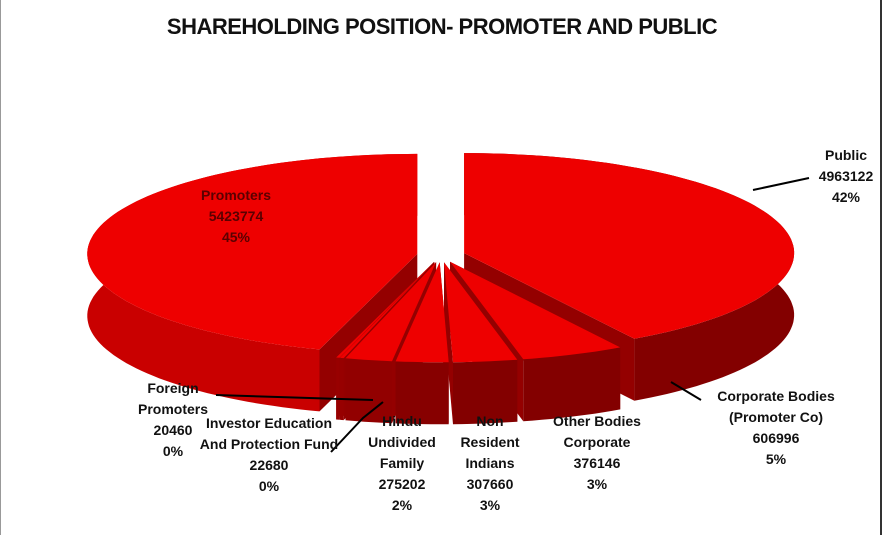 The image size is (882, 535). Describe the element at coordinates (173, 398) in the screenshot. I see `category-name: Foreign Promoters` at that location.